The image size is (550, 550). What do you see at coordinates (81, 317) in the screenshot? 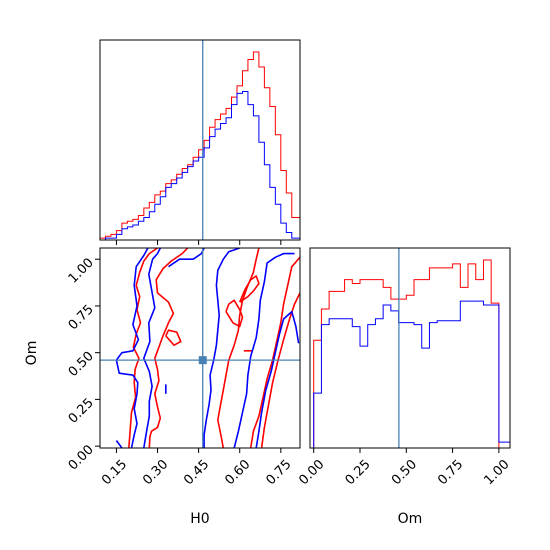
I see `h0-om-y-tick-label: 0.75` at bounding box center [81, 317].